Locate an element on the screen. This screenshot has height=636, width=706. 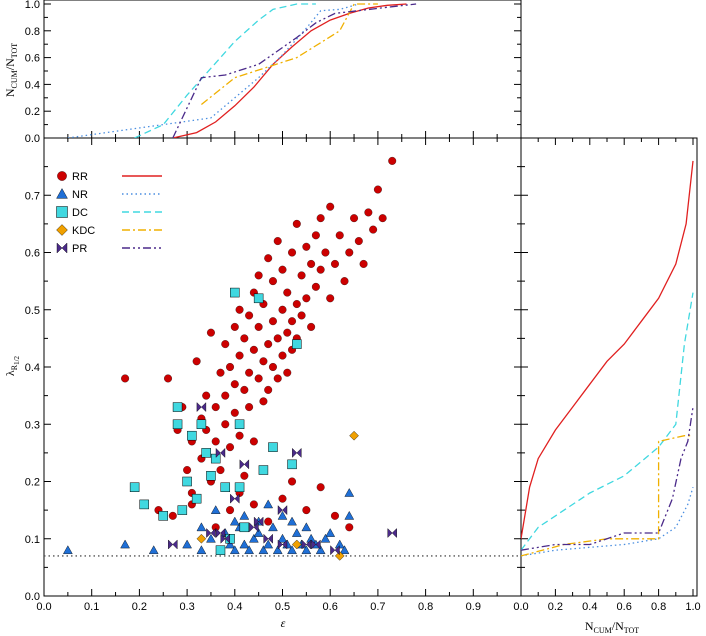
top-line-rr is located at coordinates (289, 70).